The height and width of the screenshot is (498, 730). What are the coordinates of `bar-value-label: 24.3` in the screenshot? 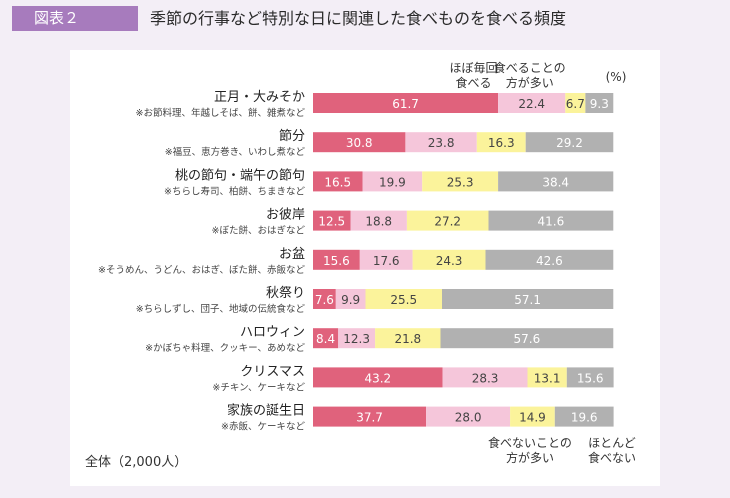 It's located at (449, 261).